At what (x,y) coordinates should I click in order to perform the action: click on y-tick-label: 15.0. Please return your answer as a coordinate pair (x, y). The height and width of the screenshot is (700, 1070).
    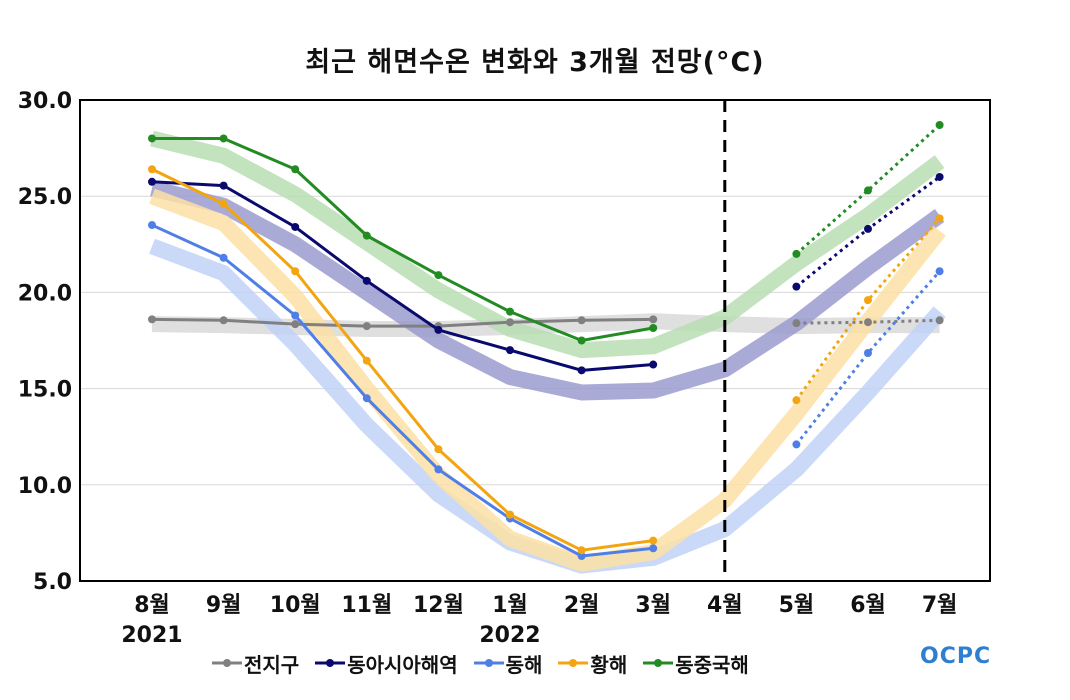
    Looking at the image, I should click on (45, 390).